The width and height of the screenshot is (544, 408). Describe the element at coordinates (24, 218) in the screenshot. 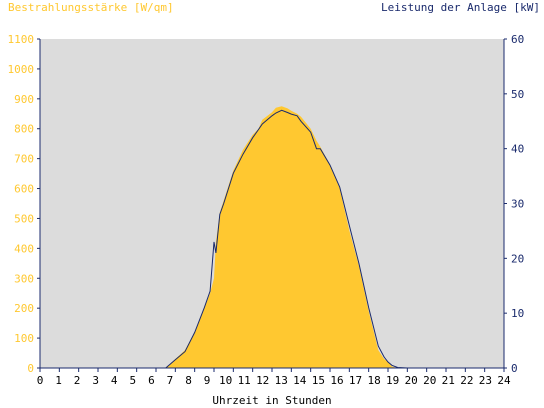

I see `left-tick-label: 500` at that location.